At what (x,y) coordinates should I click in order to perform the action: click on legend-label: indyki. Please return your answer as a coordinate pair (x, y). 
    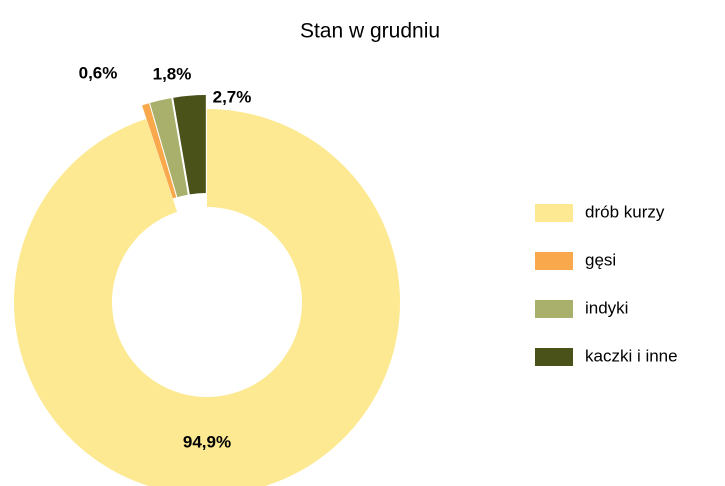
    Looking at the image, I should click on (606, 307).